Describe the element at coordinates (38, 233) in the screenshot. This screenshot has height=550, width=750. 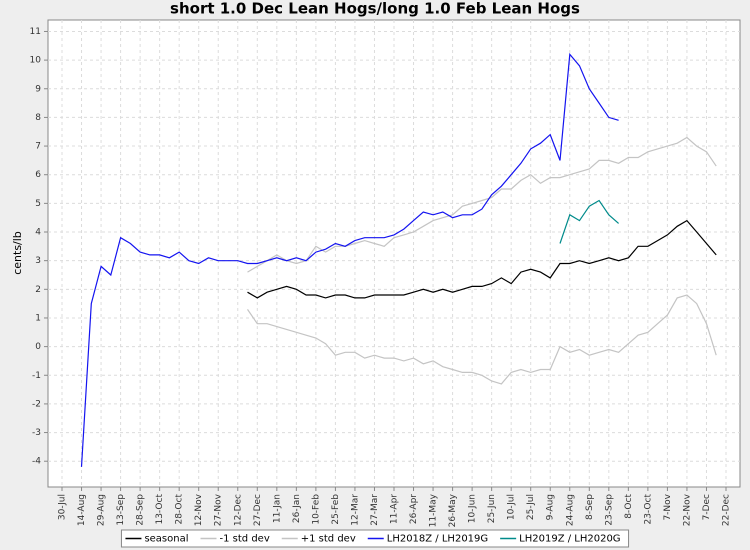
I see `y-tick-label: 4` at that location.